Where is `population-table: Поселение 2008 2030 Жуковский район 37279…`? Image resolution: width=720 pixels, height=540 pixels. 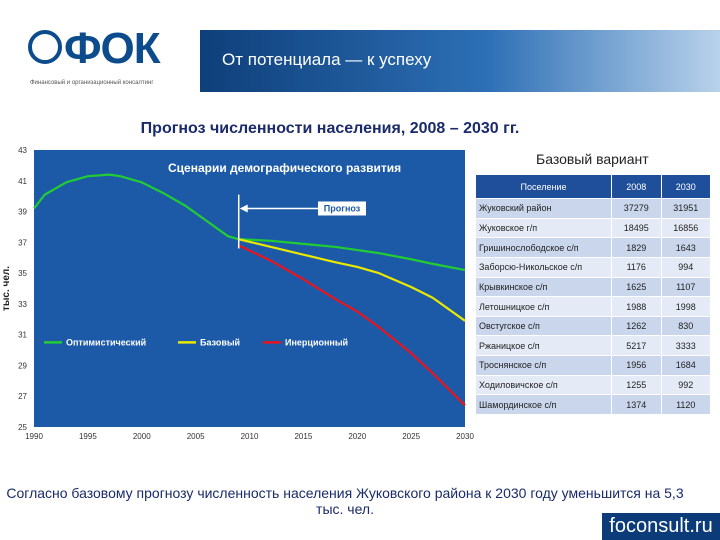 population-table: Поселение 2008 2030 Жуковский район 37279… is located at coordinates (593, 295).